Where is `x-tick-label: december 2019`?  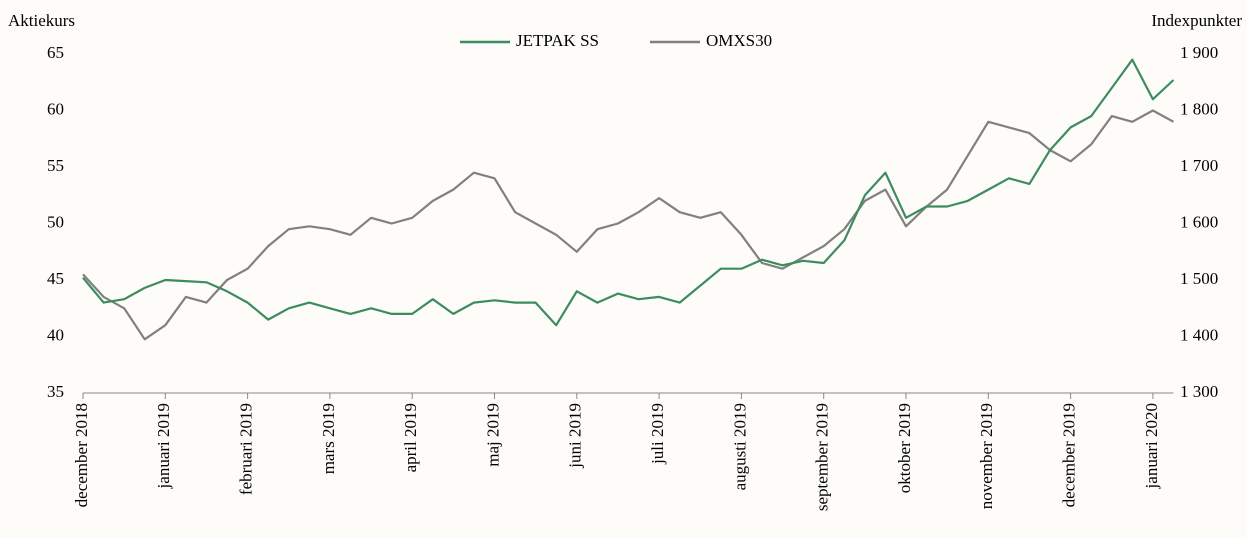
x-tick-label: december 2019 is located at coordinates (1069, 455).